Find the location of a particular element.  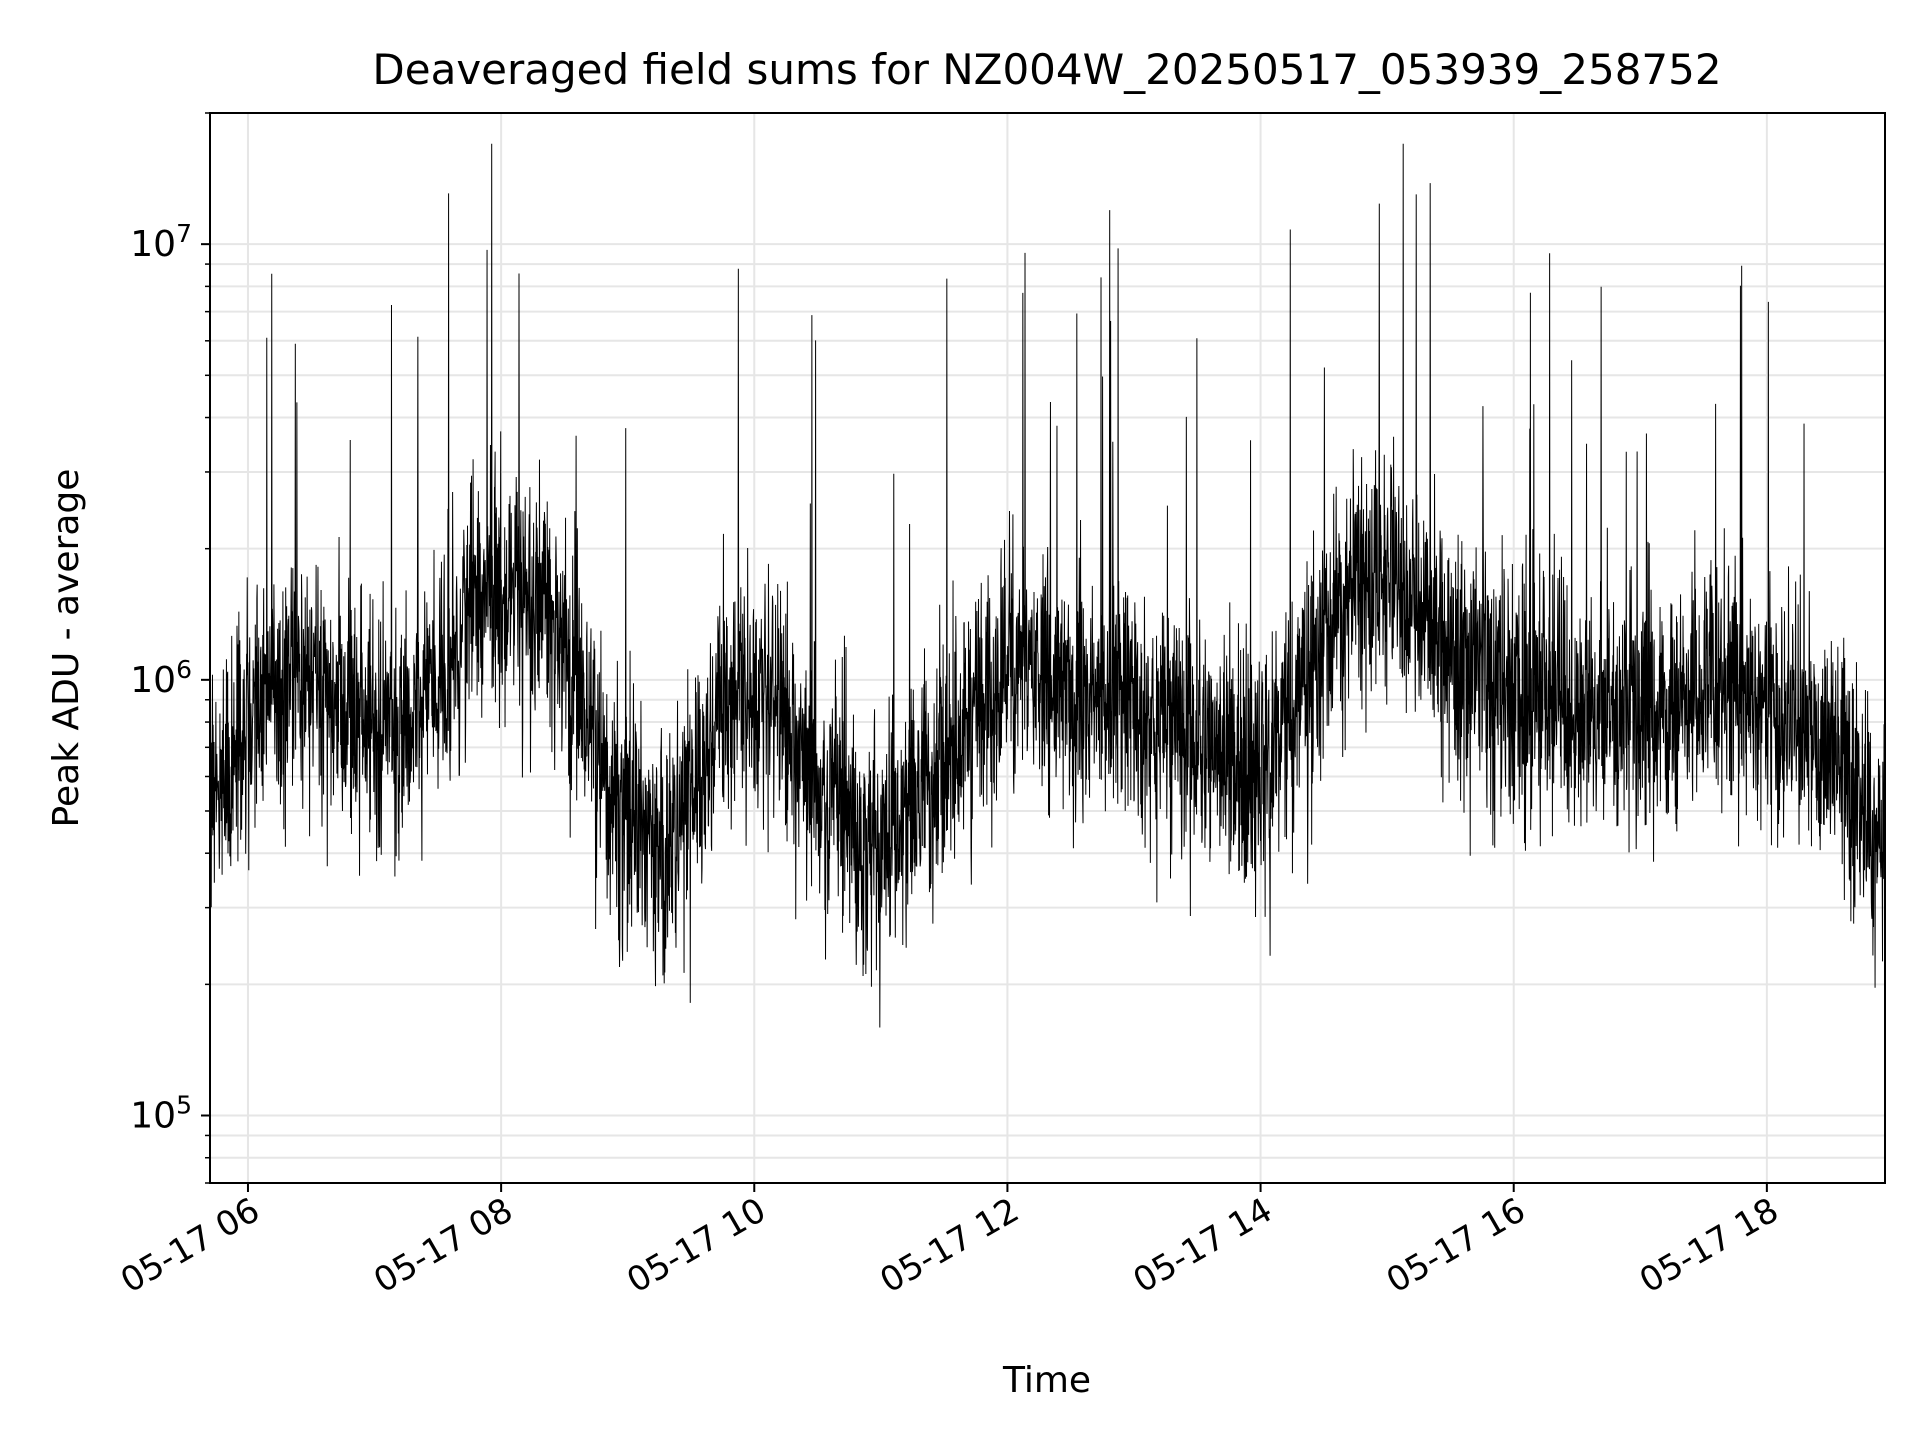

y-tick-label: 10⁷ is located at coordinates (161, 242).